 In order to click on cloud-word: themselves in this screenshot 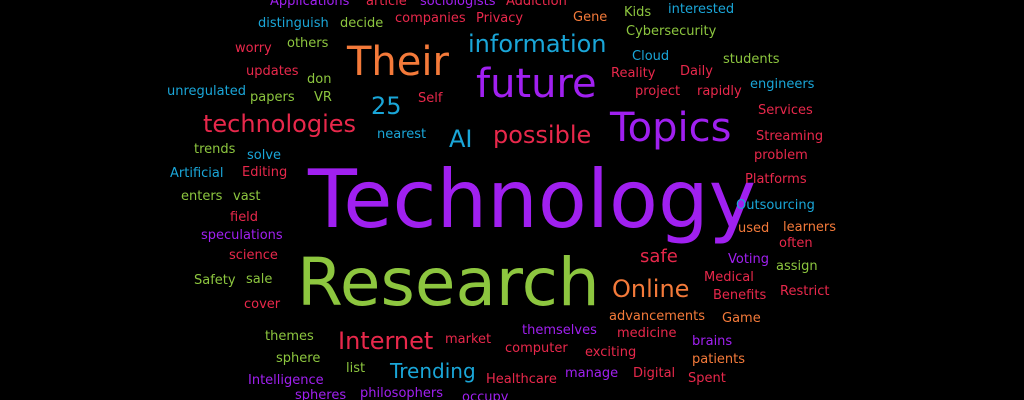, I will do `click(559, 330)`.